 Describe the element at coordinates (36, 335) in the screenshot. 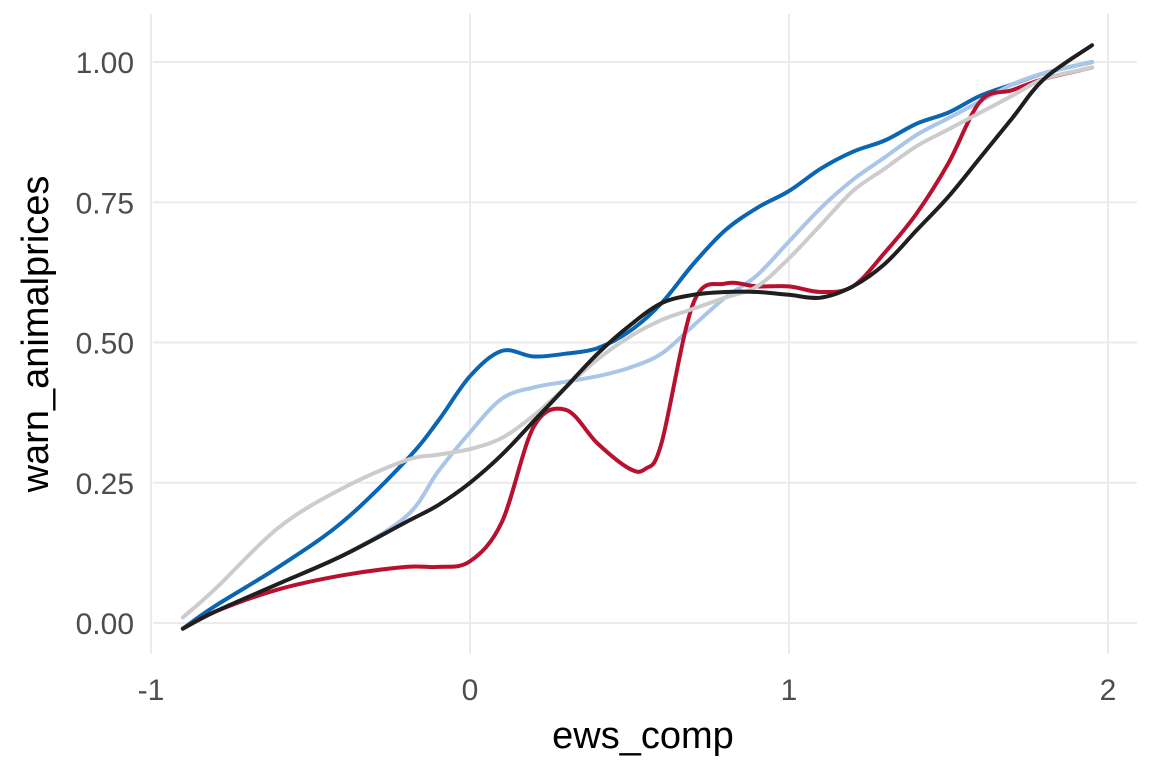

I see `y-axis-title: warn_animalprices` at that location.